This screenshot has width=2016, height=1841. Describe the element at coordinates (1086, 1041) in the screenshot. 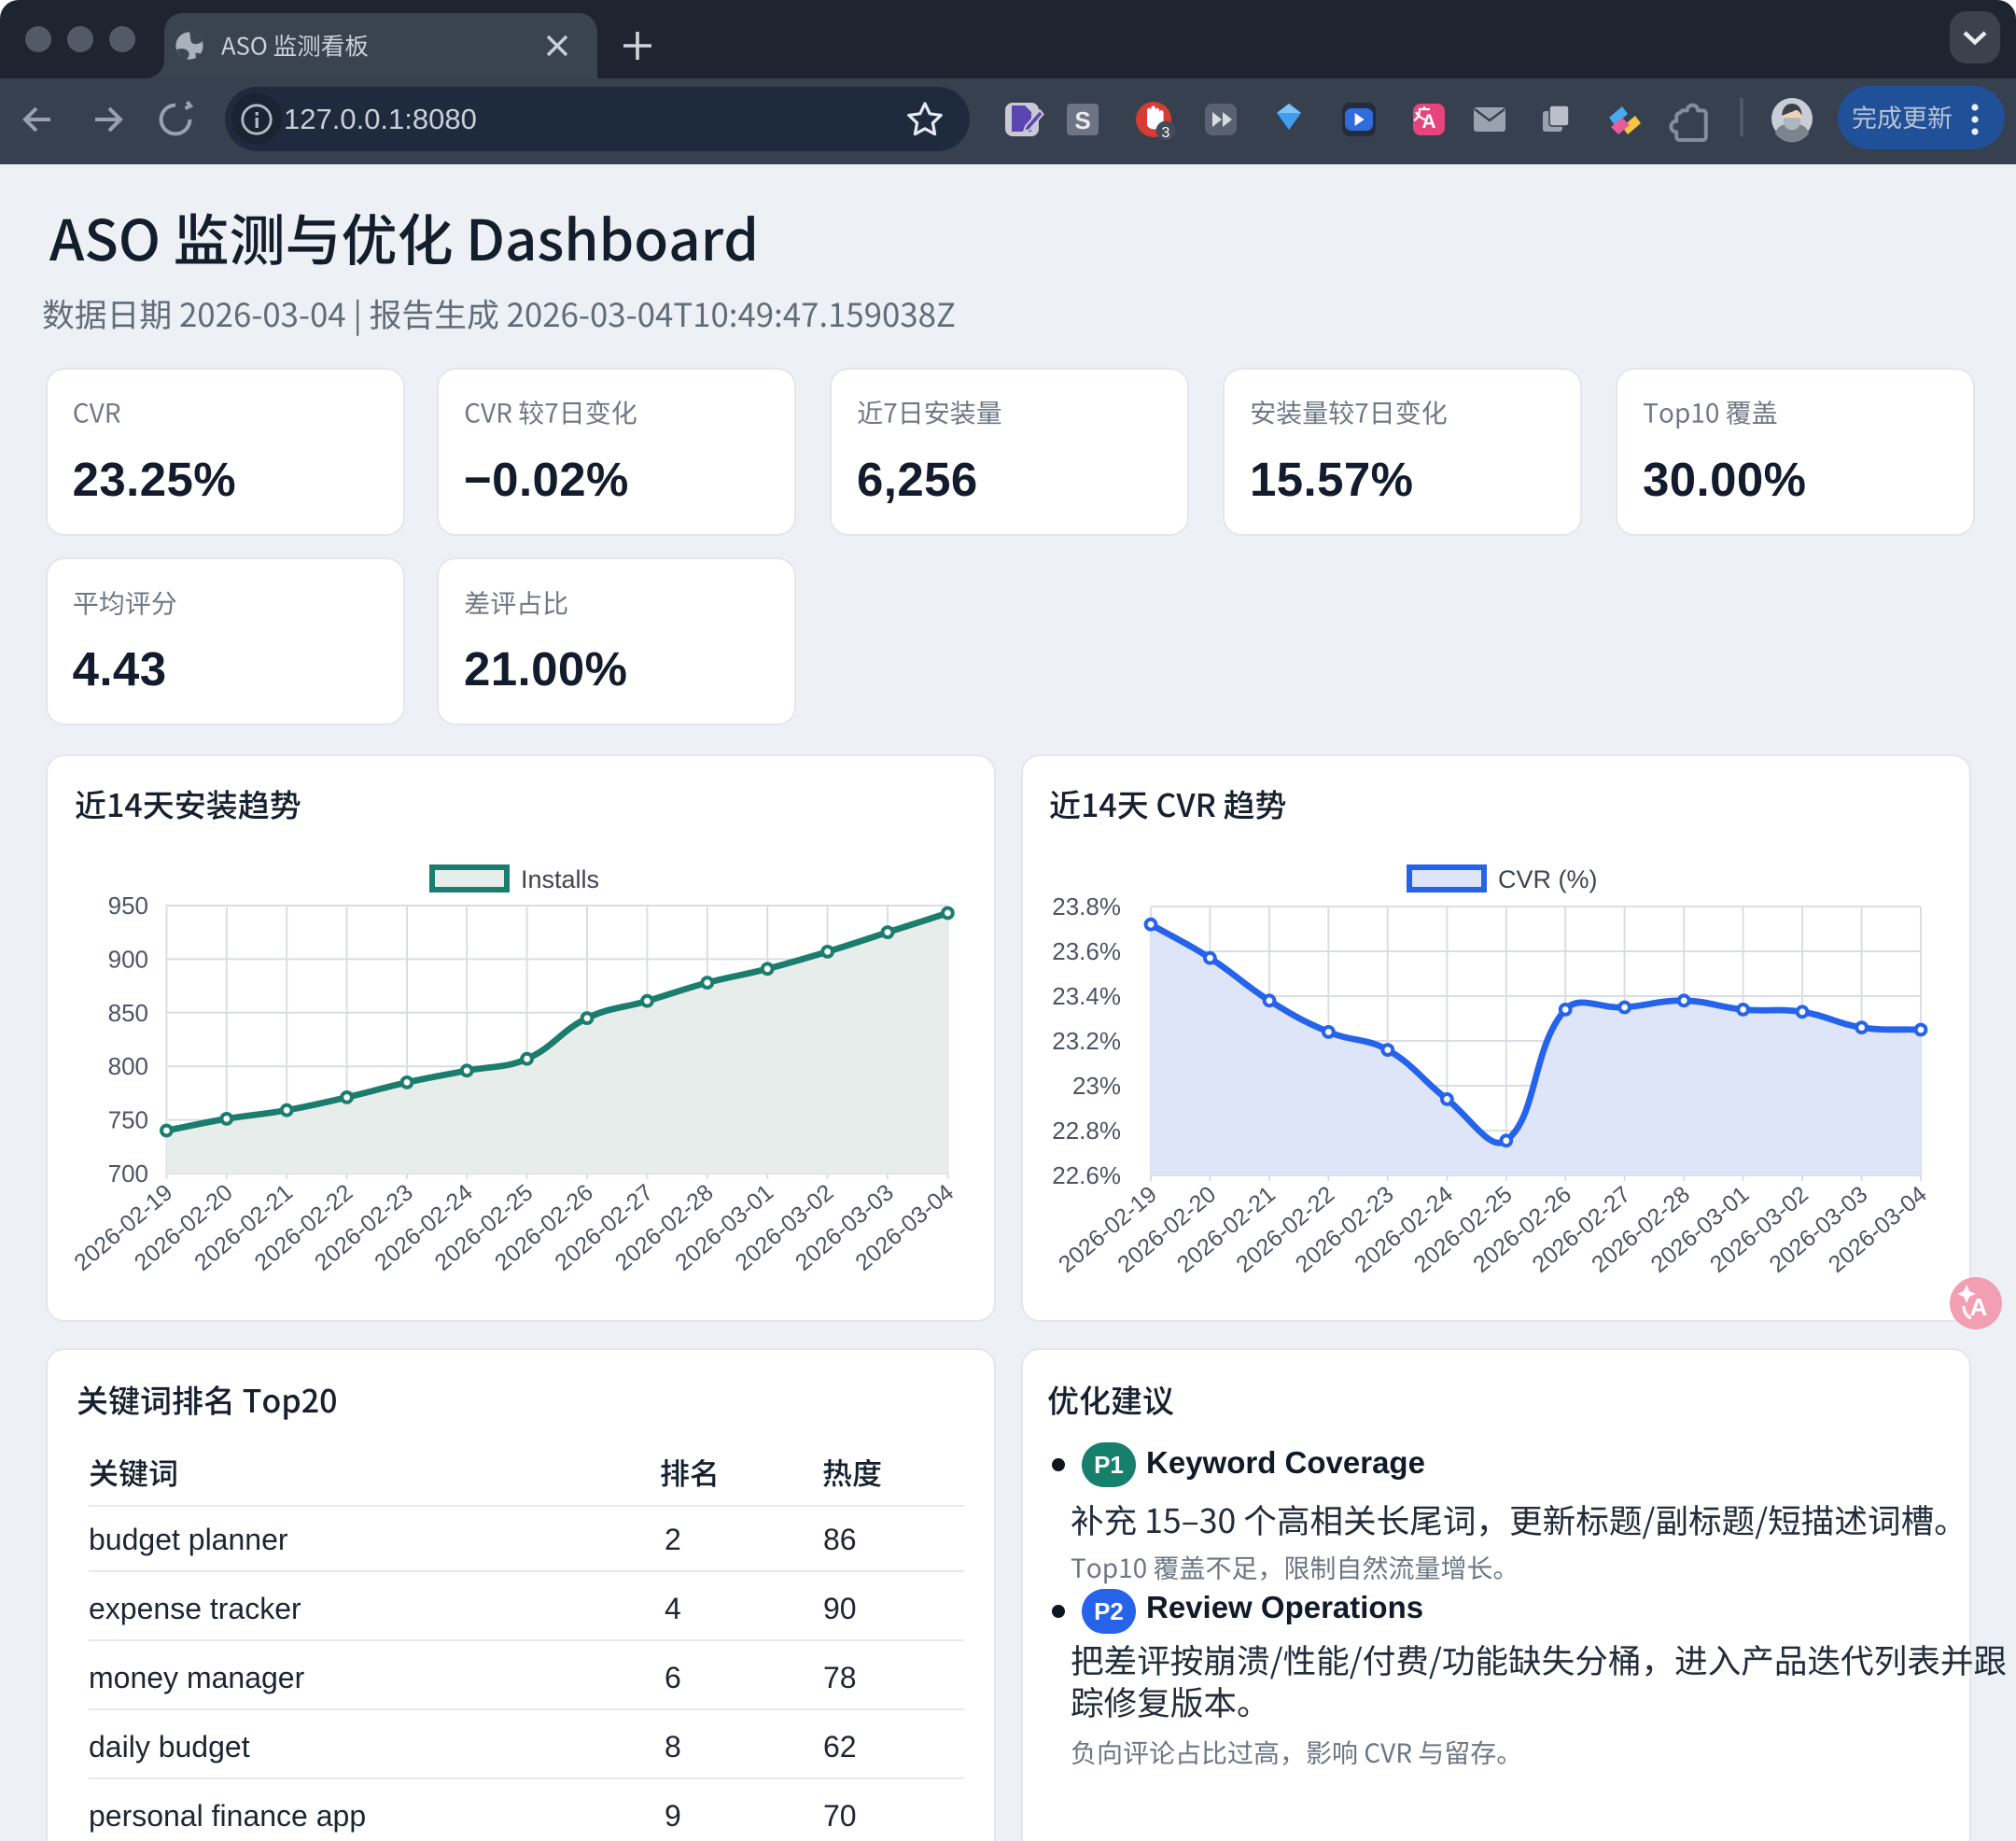

I see `svg-text: 23.2%` at that location.